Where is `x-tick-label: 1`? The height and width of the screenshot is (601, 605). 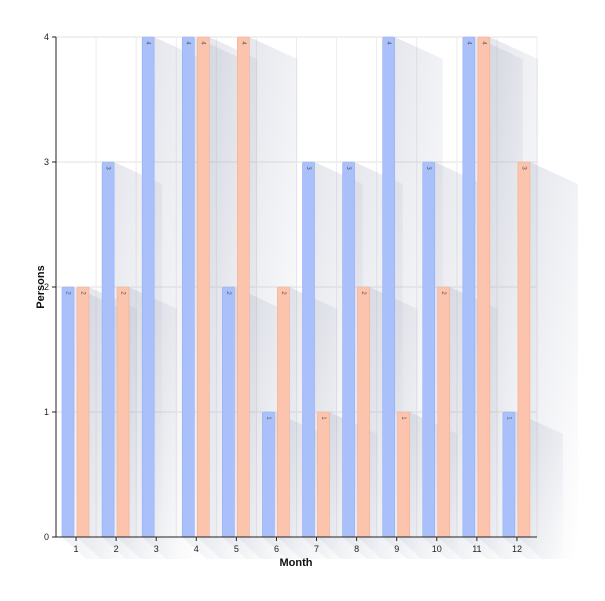 x-tick-label: 1 is located at coordinates (76, 549).